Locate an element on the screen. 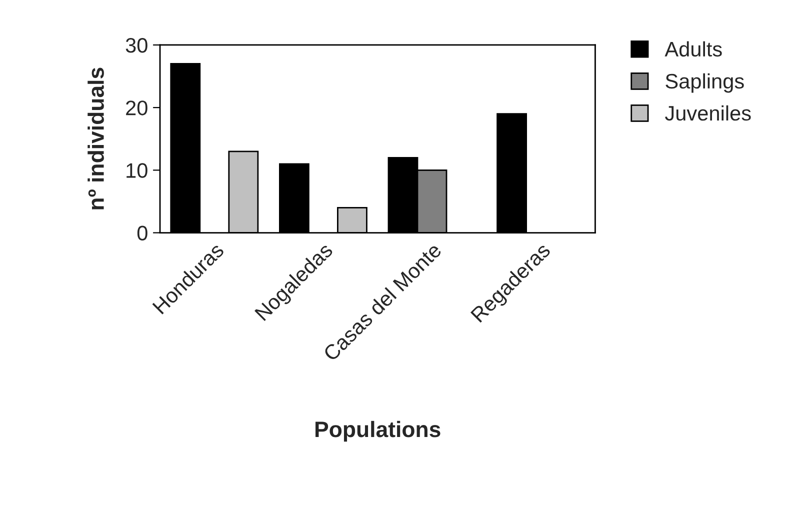 This screenshot has width=800, height=529. legend-label: Adults is located at coordinates (693, 49).